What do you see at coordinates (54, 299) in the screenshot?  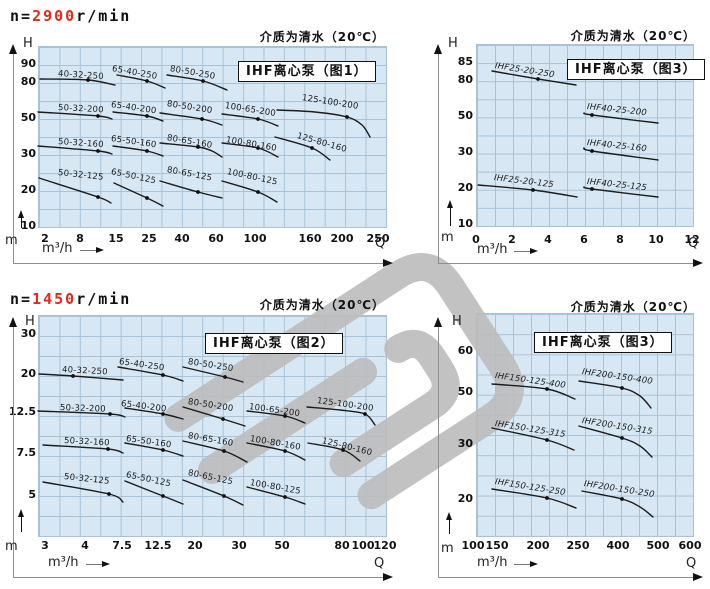 I see `speed-value-red: 1450` at bounding box center [54, 299].